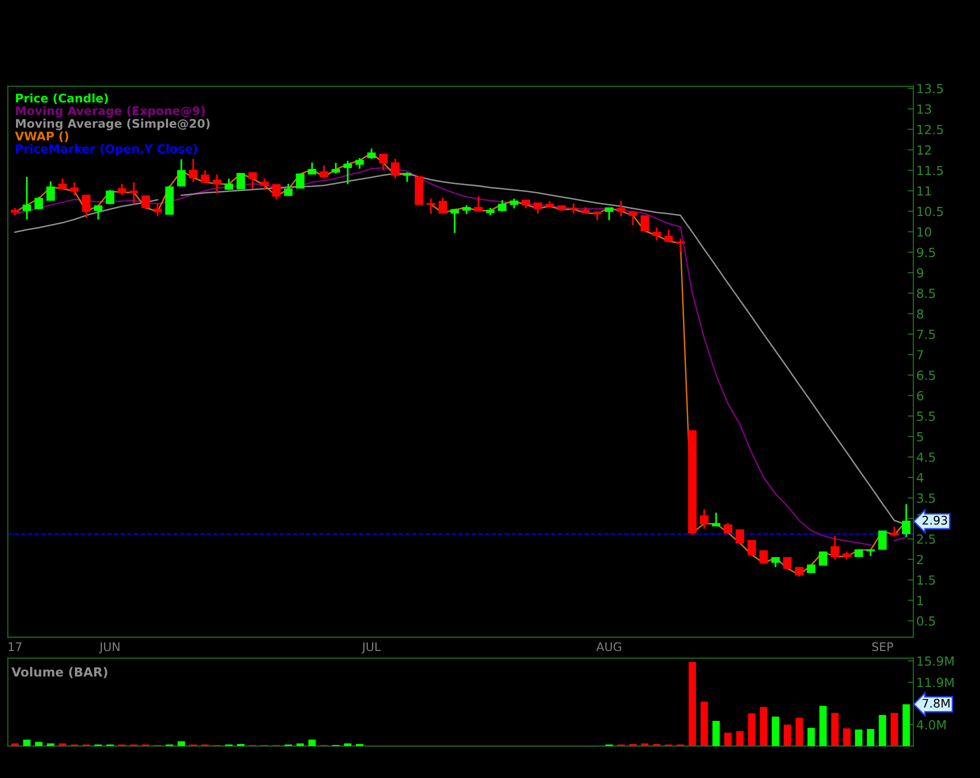 Image resolution: width=980 pixels, height=778 pixels. What do you see at coordinates (925, 293) in the screenshot?
I see `y-tick-label: 8.5` at bounding box center [925, 293].